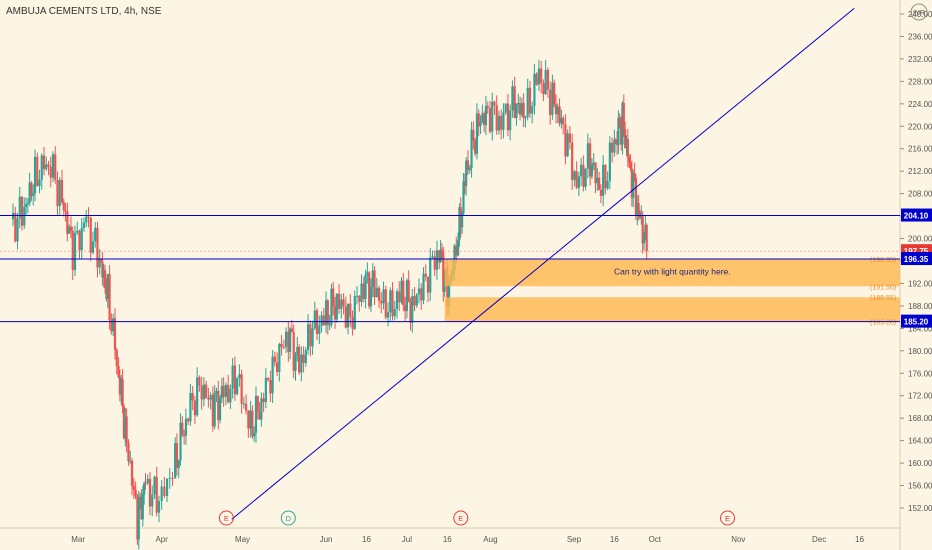 The image size is (932, 550). What do you see at coordinates (366, 539) in the screenshot?
I see `x-tick-label: 16` at bounding box center [366, 539].